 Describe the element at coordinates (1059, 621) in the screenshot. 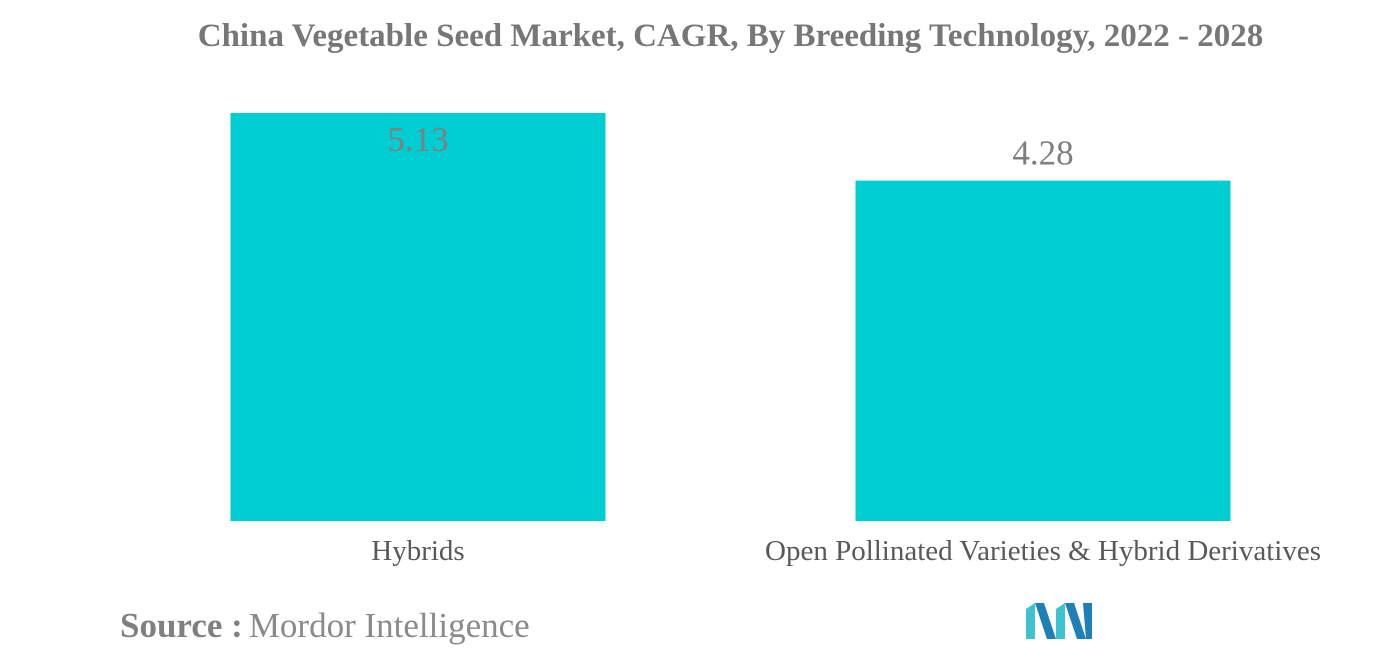

I see `mordor-intelligence-logo-icon` at that location.